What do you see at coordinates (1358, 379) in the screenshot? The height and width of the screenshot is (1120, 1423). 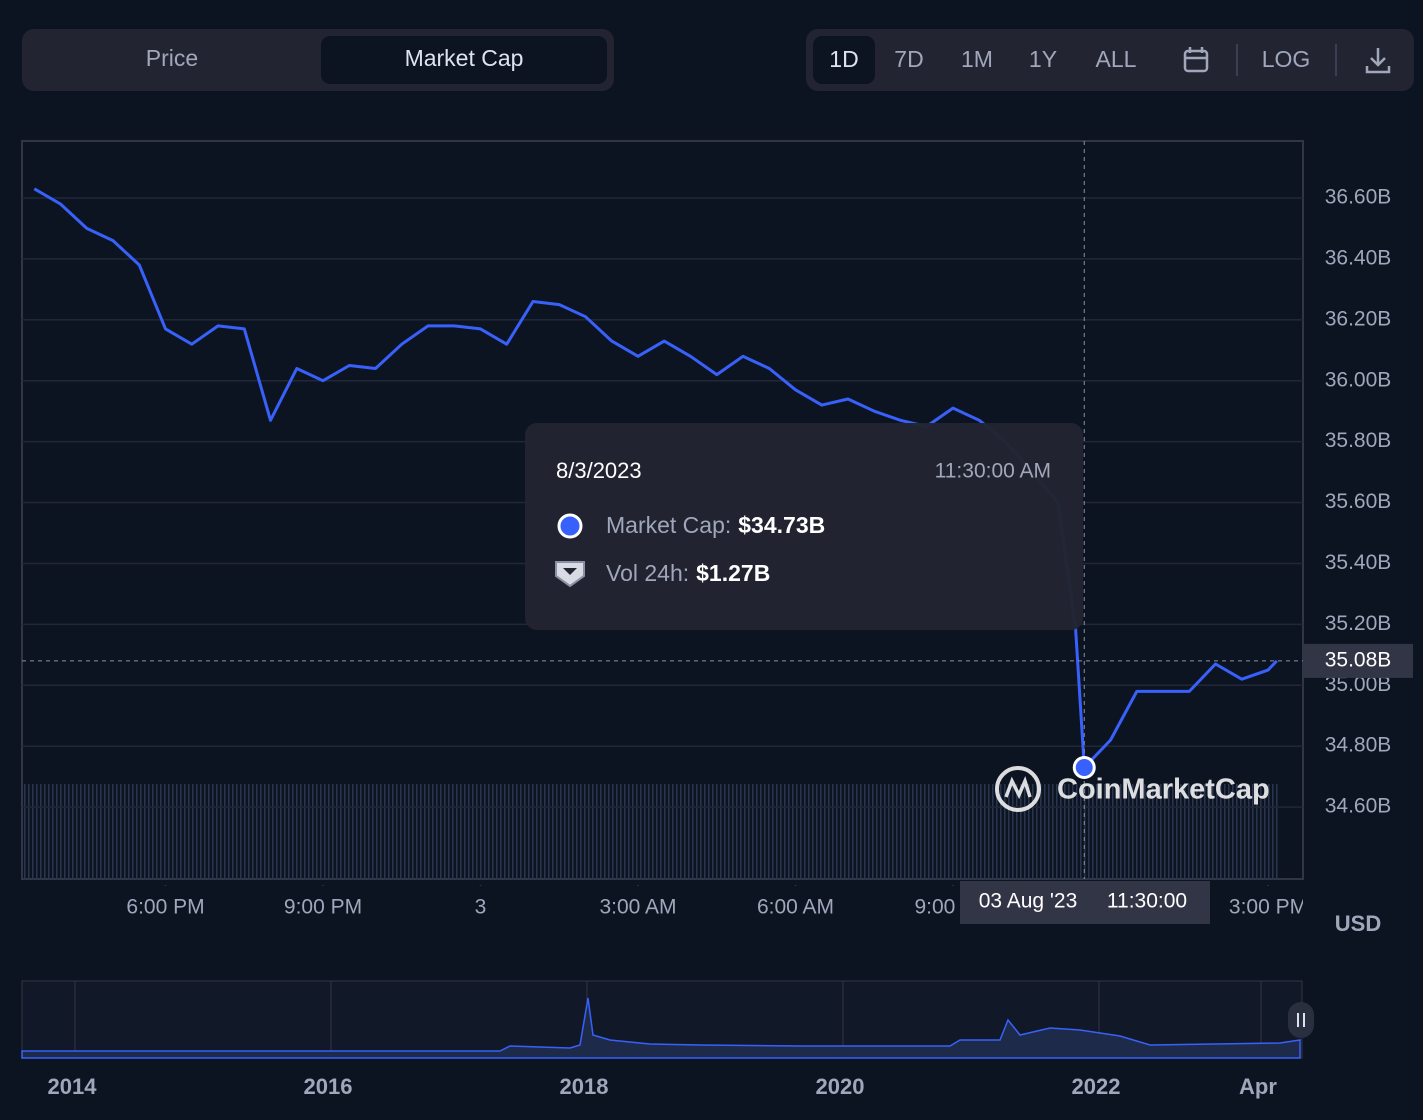 I see `y-tick-label: 36.00B` at bounding box center [1358, 379].